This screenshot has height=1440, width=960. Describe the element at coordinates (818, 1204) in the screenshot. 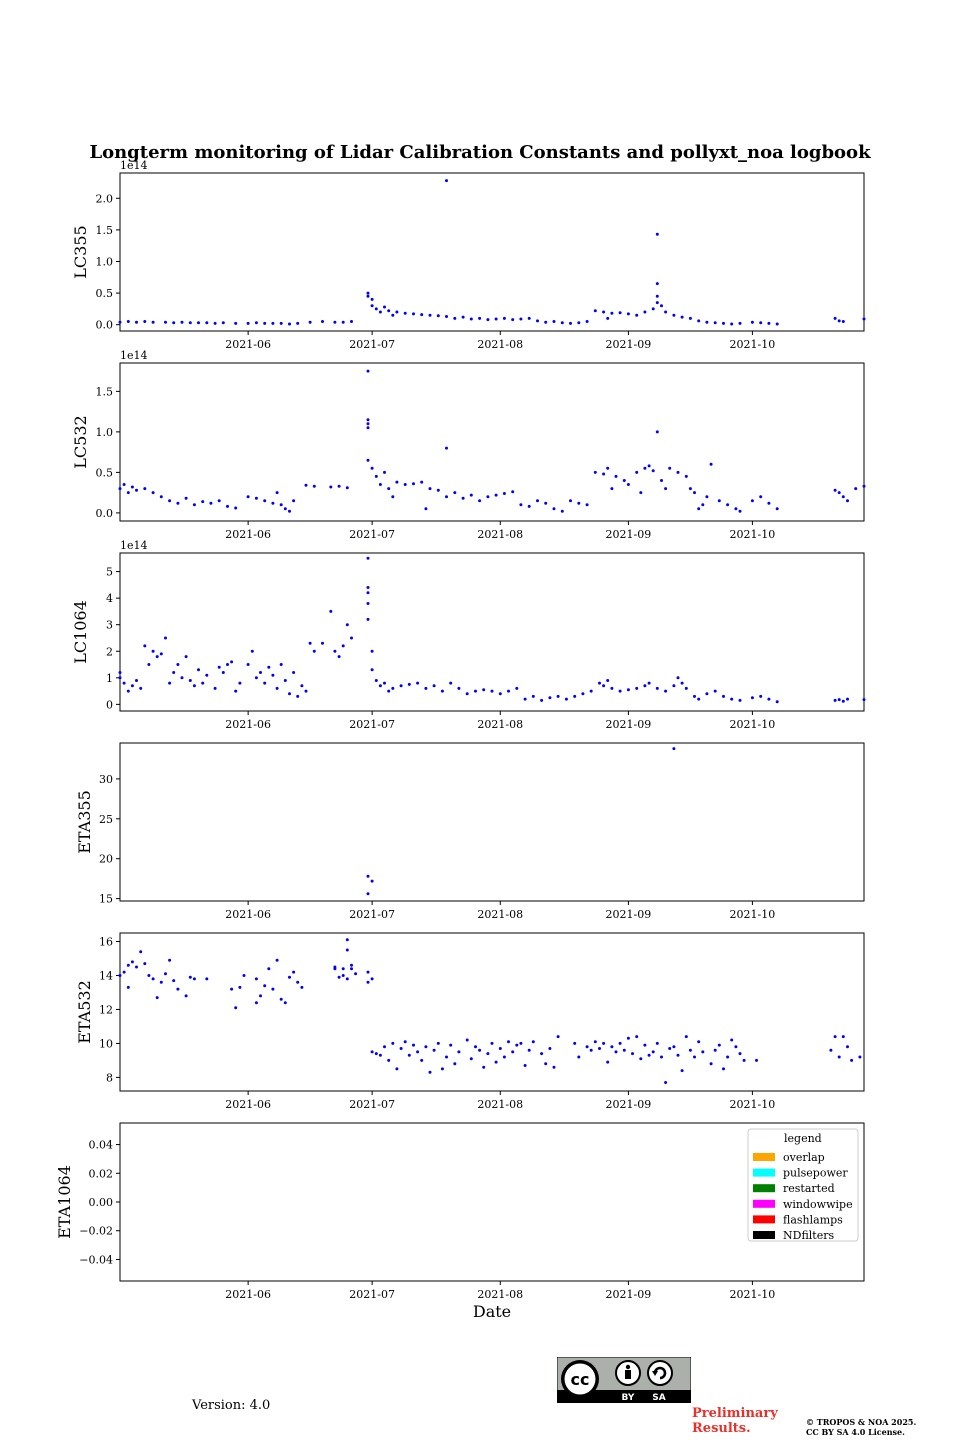

I see `legend-label-windowwipe: windowwipe` at that location.